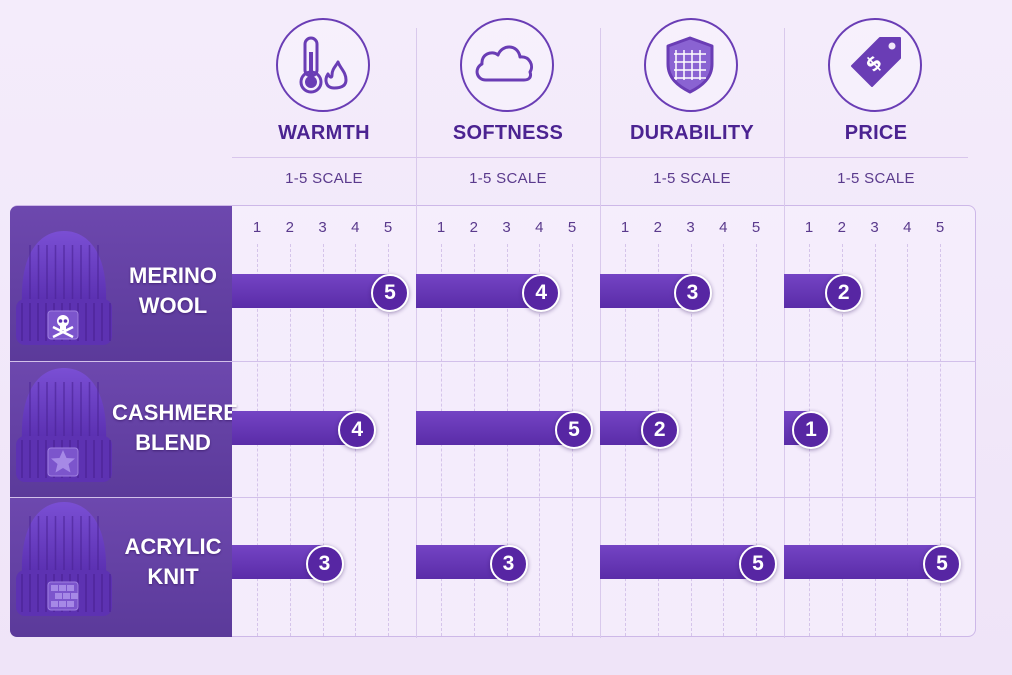 The image size is (1012, 675). I want to click on beanie-skull-crossbones-icon, so click(64, 288).